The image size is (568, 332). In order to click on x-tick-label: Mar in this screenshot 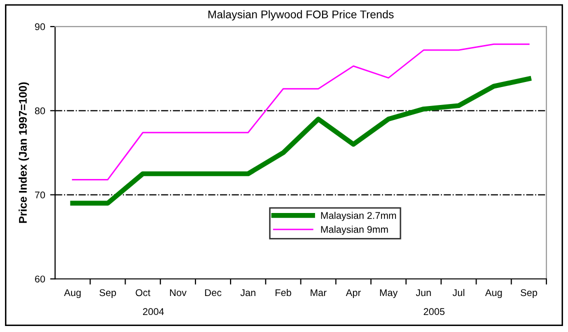, I will do `click(318, 292)`.